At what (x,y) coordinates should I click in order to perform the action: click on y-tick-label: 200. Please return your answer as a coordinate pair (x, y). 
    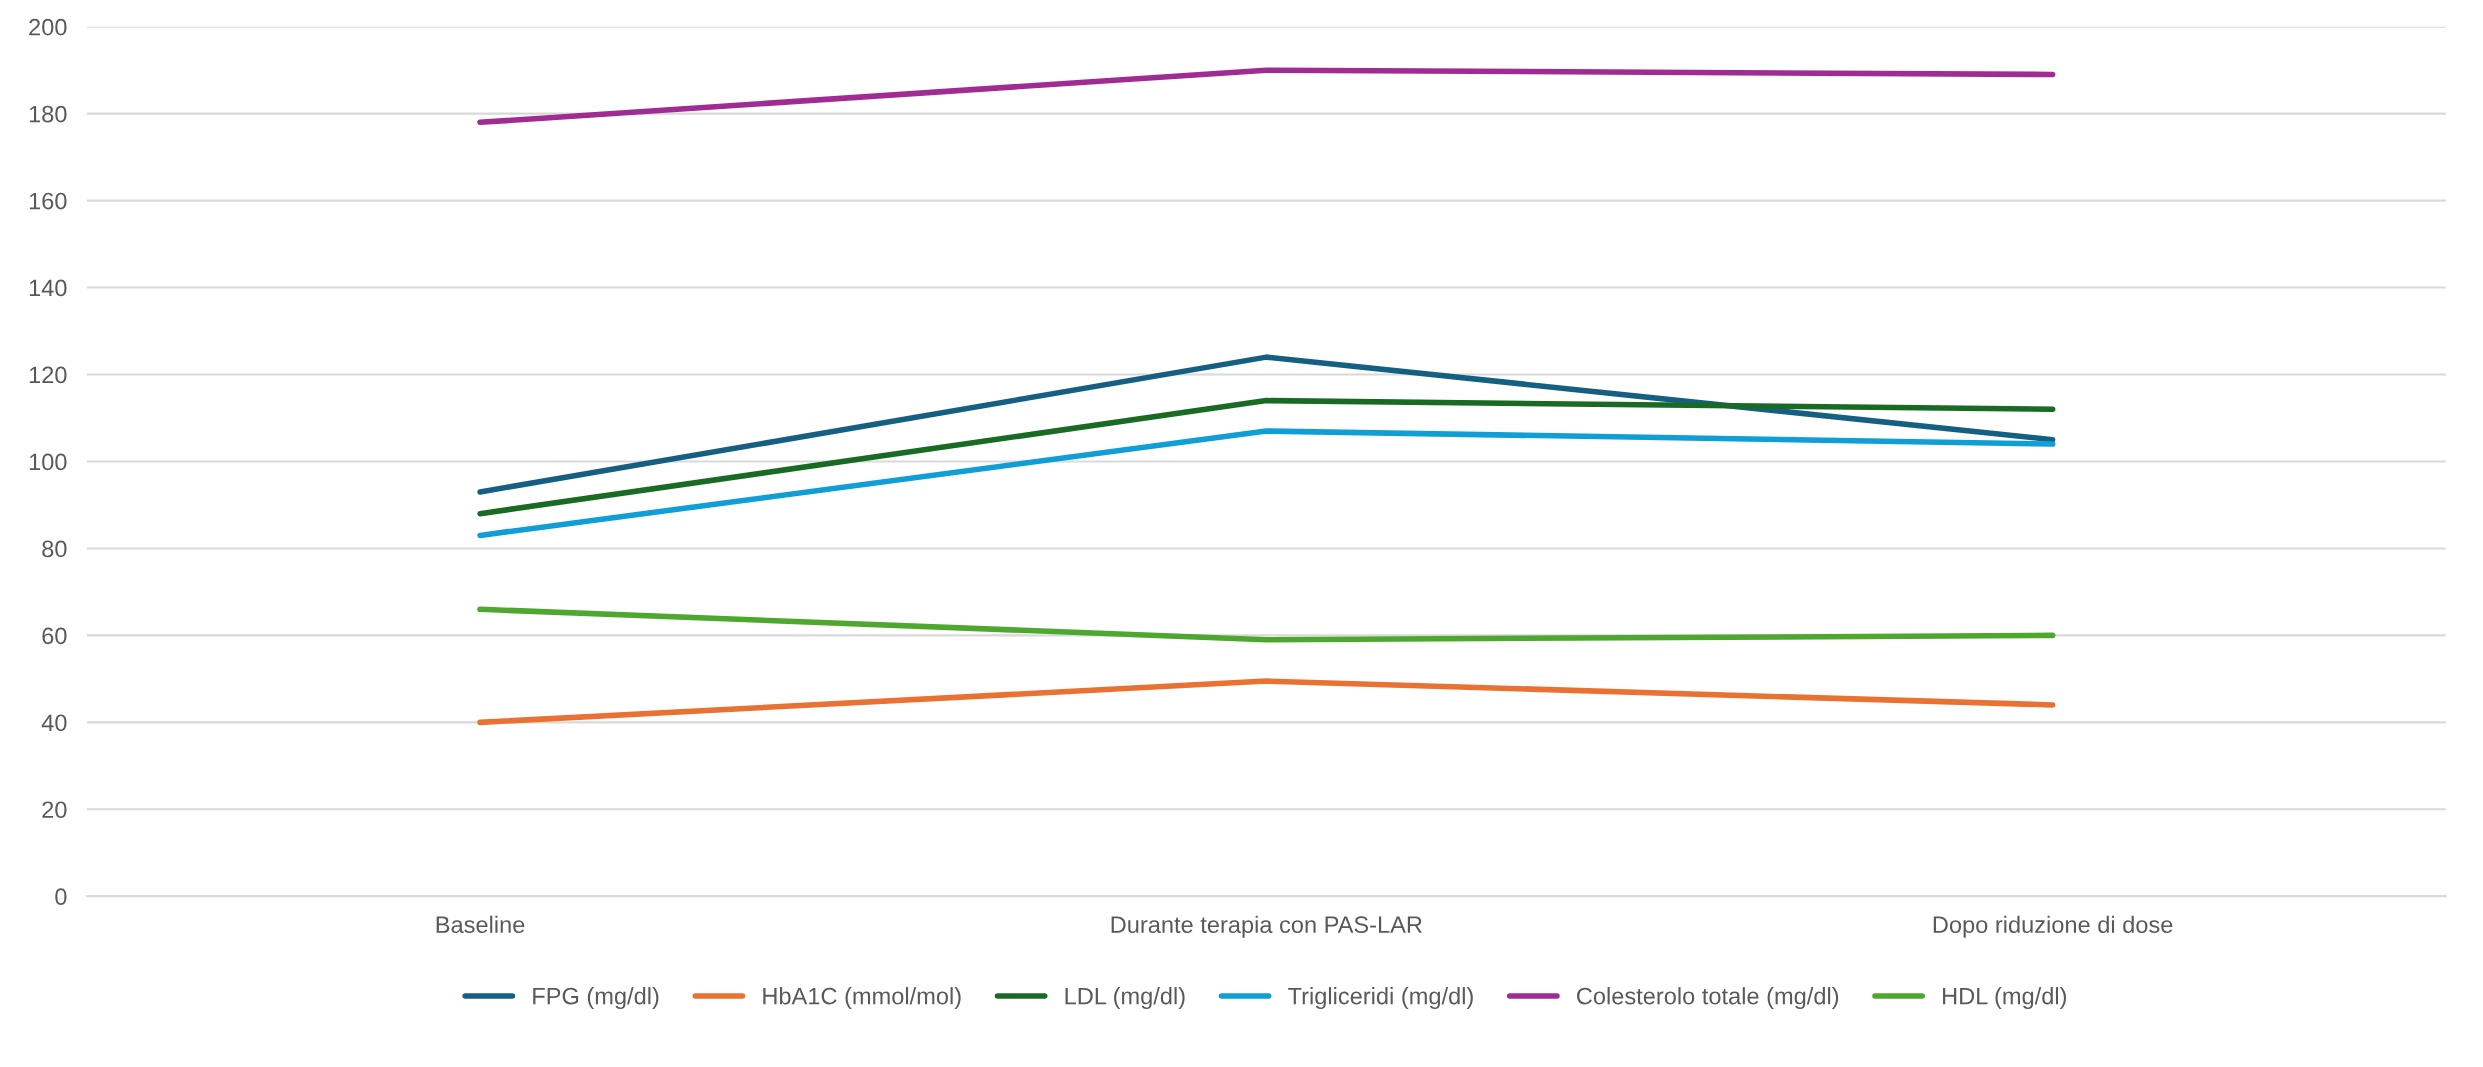
    Looking at the image, I should click on (48, 27).